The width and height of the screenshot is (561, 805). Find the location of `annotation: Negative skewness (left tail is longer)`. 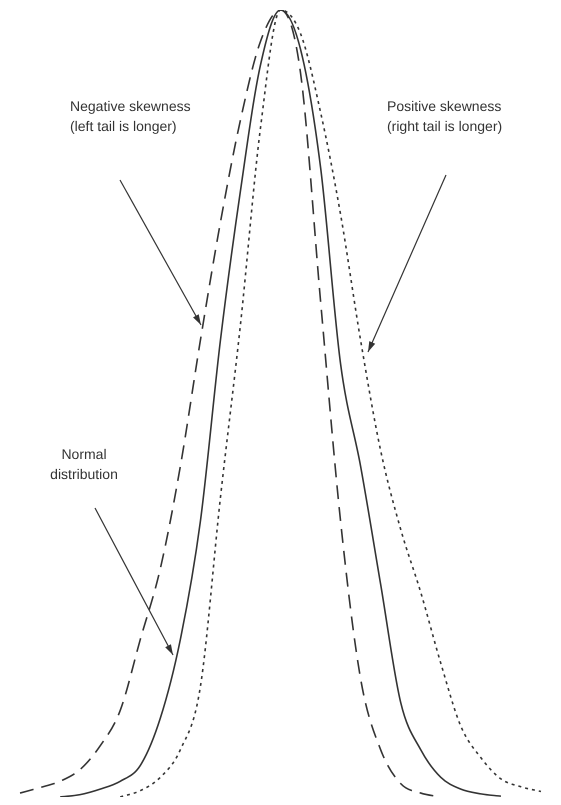

annotation: Negative skewness (left tail is longer) is located at coordinates (130, 116).